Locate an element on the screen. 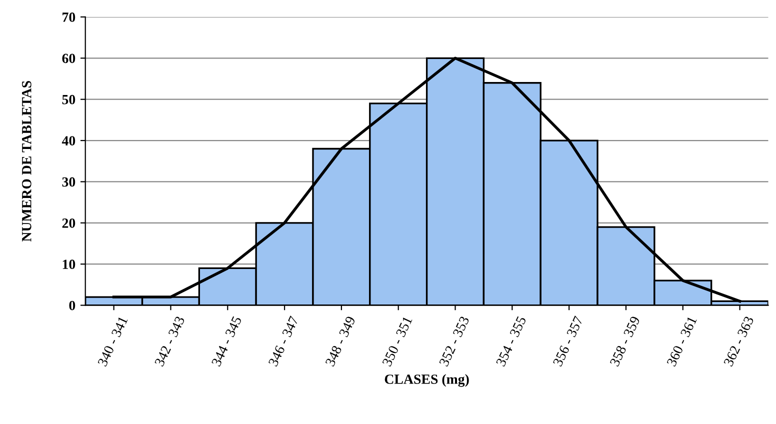  x-tick-label: 360 - 361 is located at coordinates (681, 341).